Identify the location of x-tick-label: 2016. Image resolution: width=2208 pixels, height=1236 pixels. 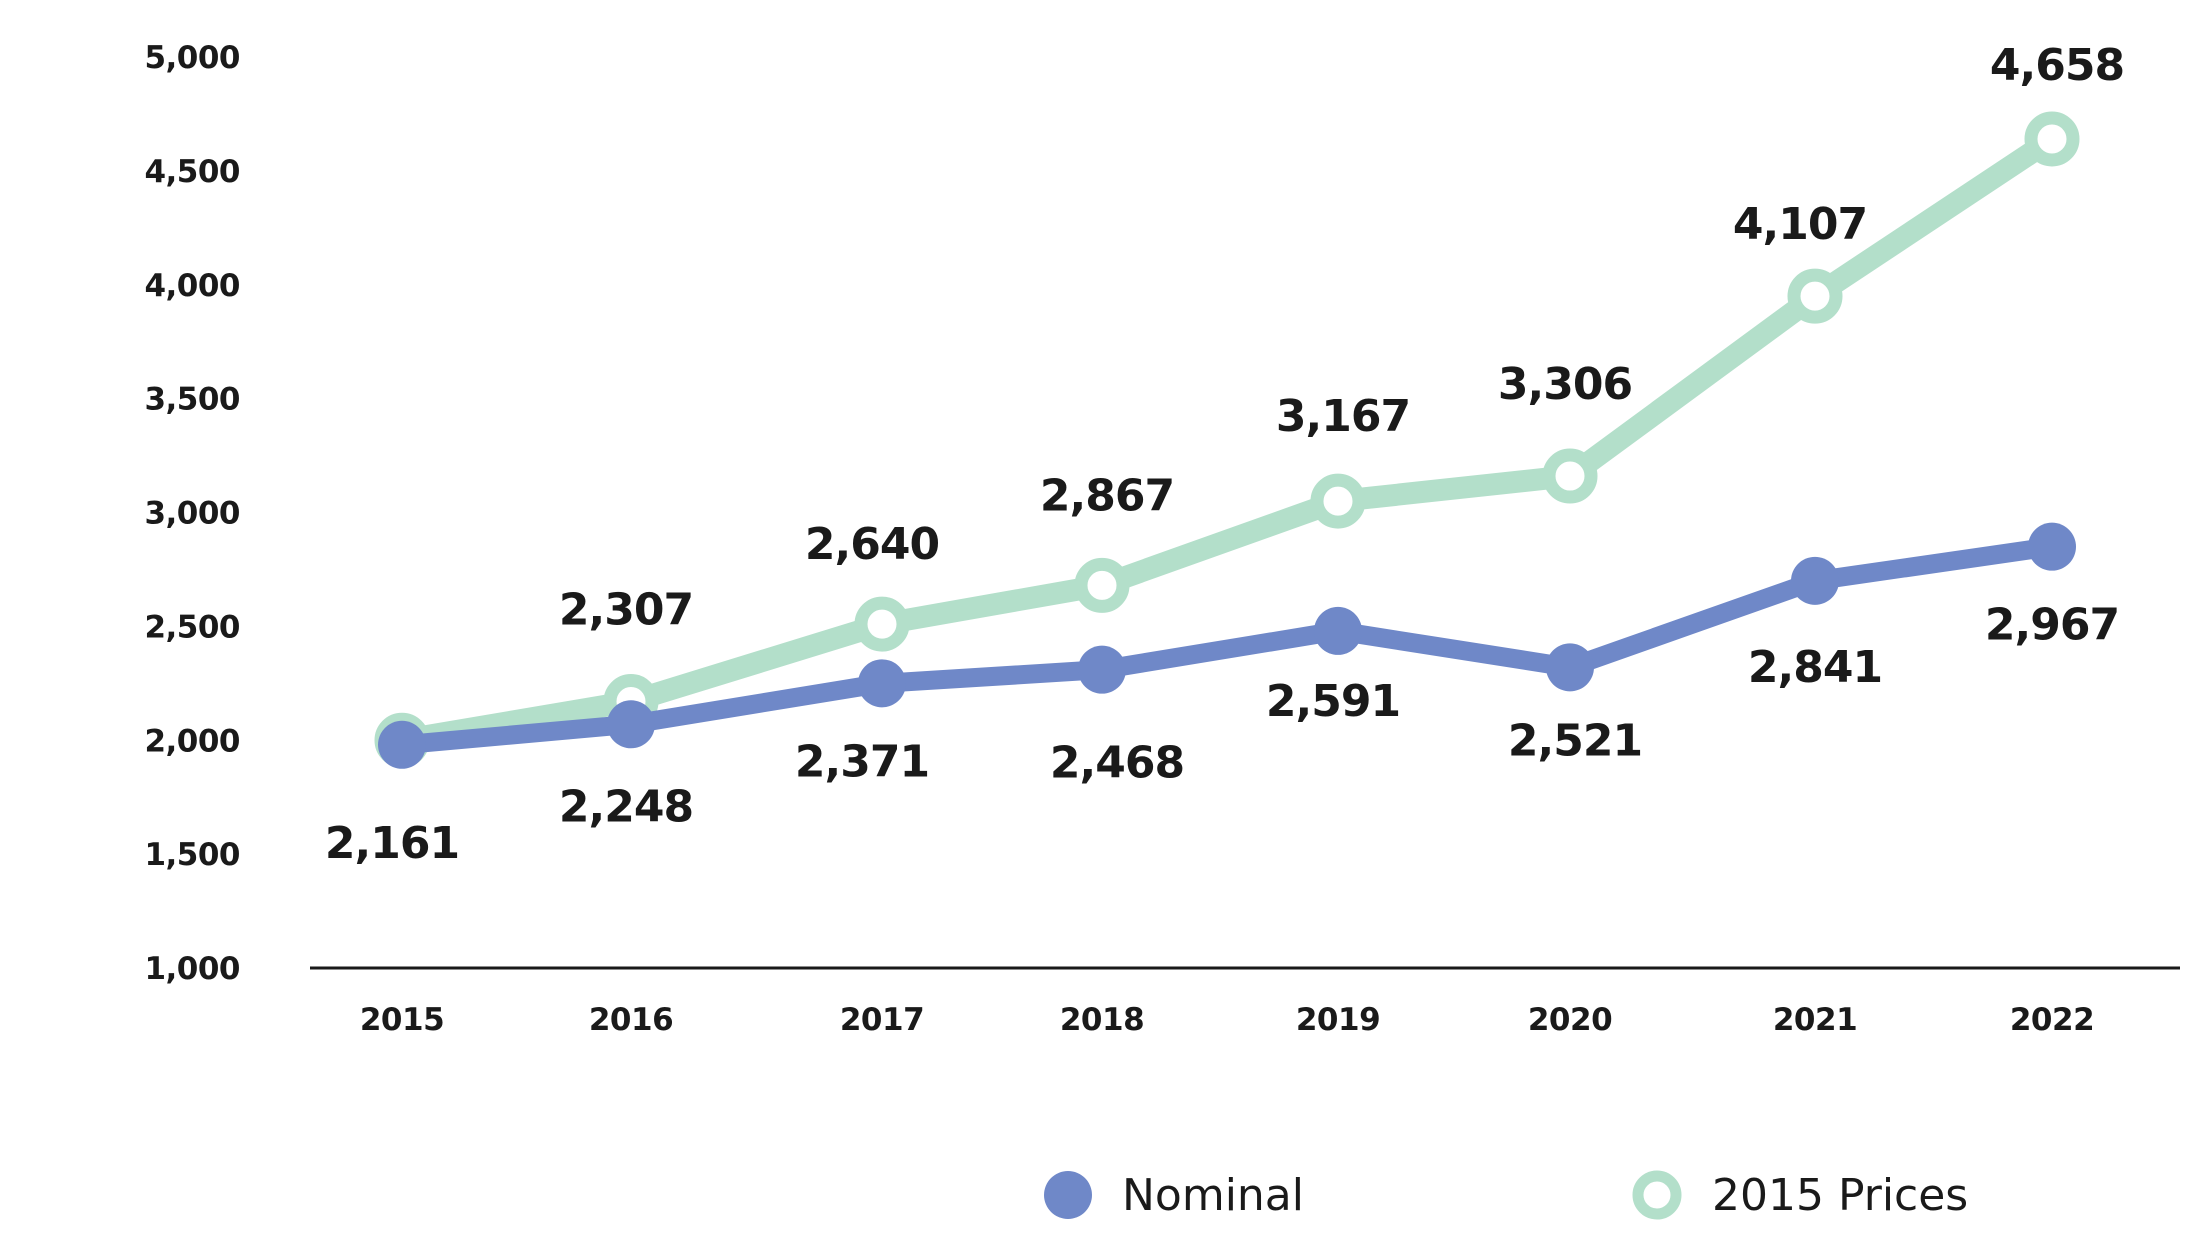
(631, 1020).